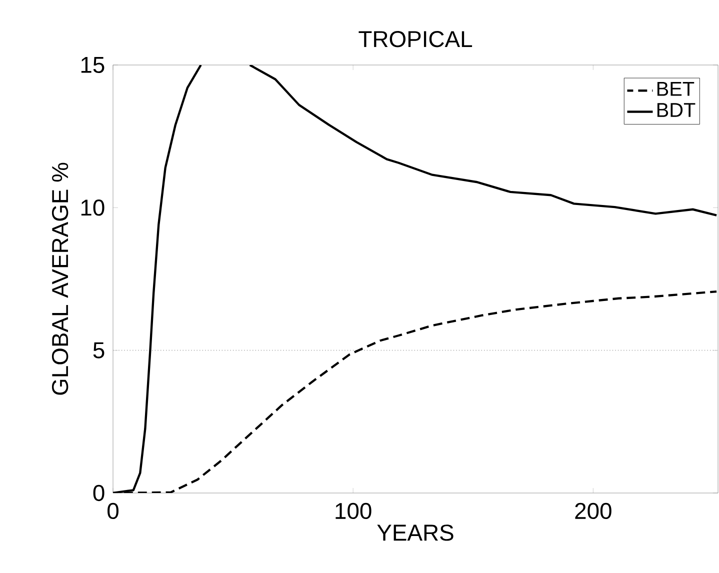 The image size is (719, 573). Describe the element at coordinates (98, 493) in the screenshot. I see `y-tick-label: 0` at that location.